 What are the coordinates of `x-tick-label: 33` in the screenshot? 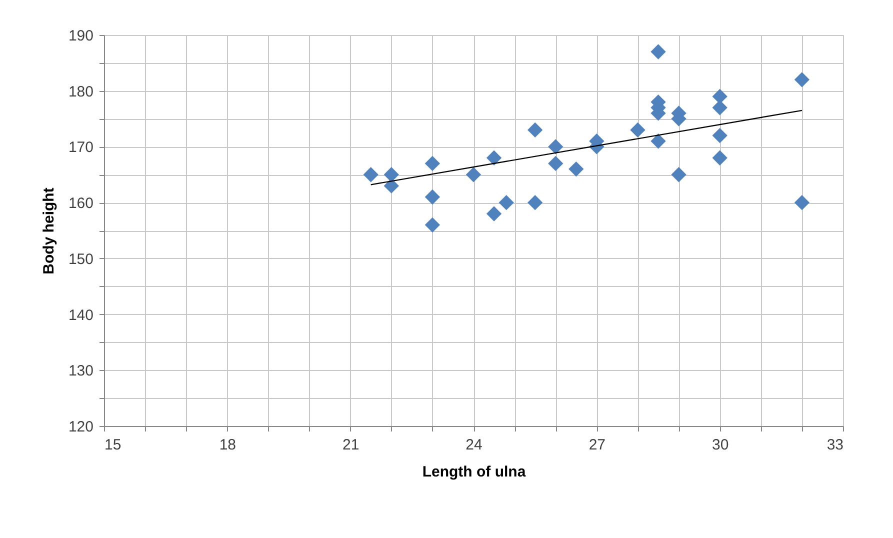 It's located at (835, 445).